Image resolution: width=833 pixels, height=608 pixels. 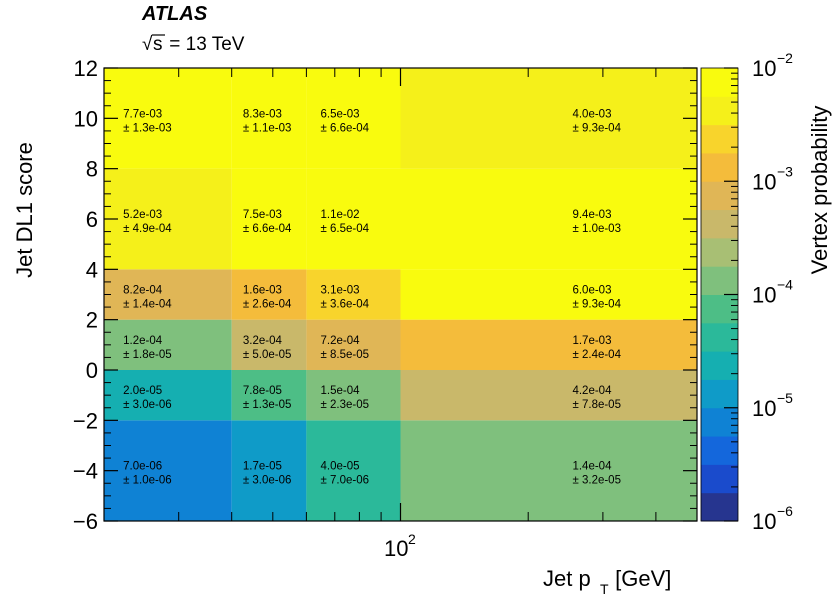 What do you see at coordinates (92, 370) in the screenshot?
I see `y-tick-label: 0` at bounding box center [92, 370].